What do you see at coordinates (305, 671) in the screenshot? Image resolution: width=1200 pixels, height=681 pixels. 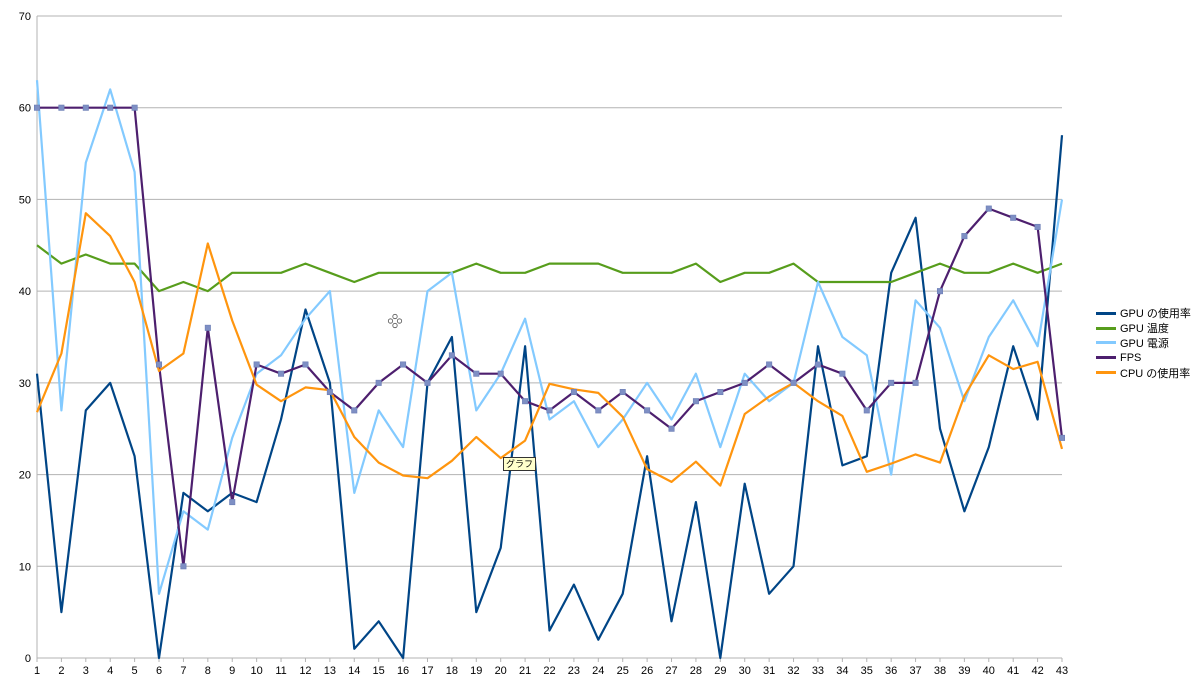 I see `x-tick-label: 12` at bounding box center [305, 671].